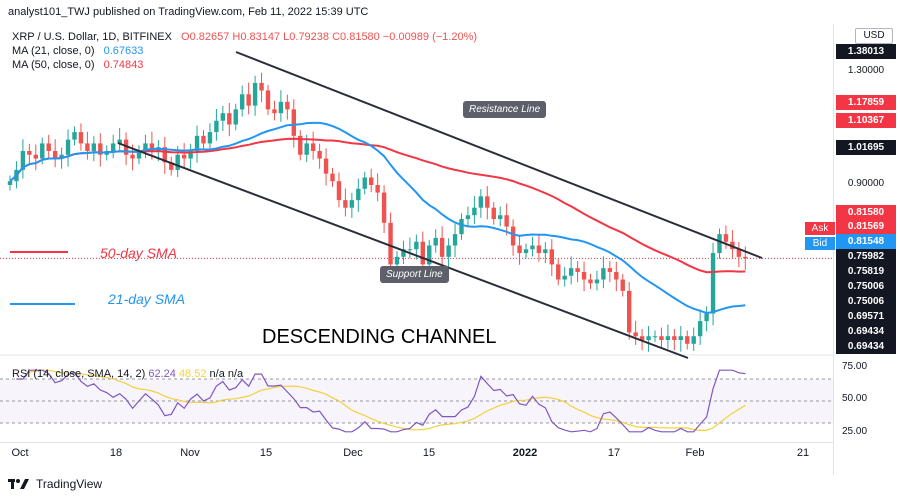  What do you see at coordinates (92, 37) in the screenshot?
I see `legend-symbol: XRP / U.S. Dollar, 1D, BITFINEX` at bounding box center [92, 37].